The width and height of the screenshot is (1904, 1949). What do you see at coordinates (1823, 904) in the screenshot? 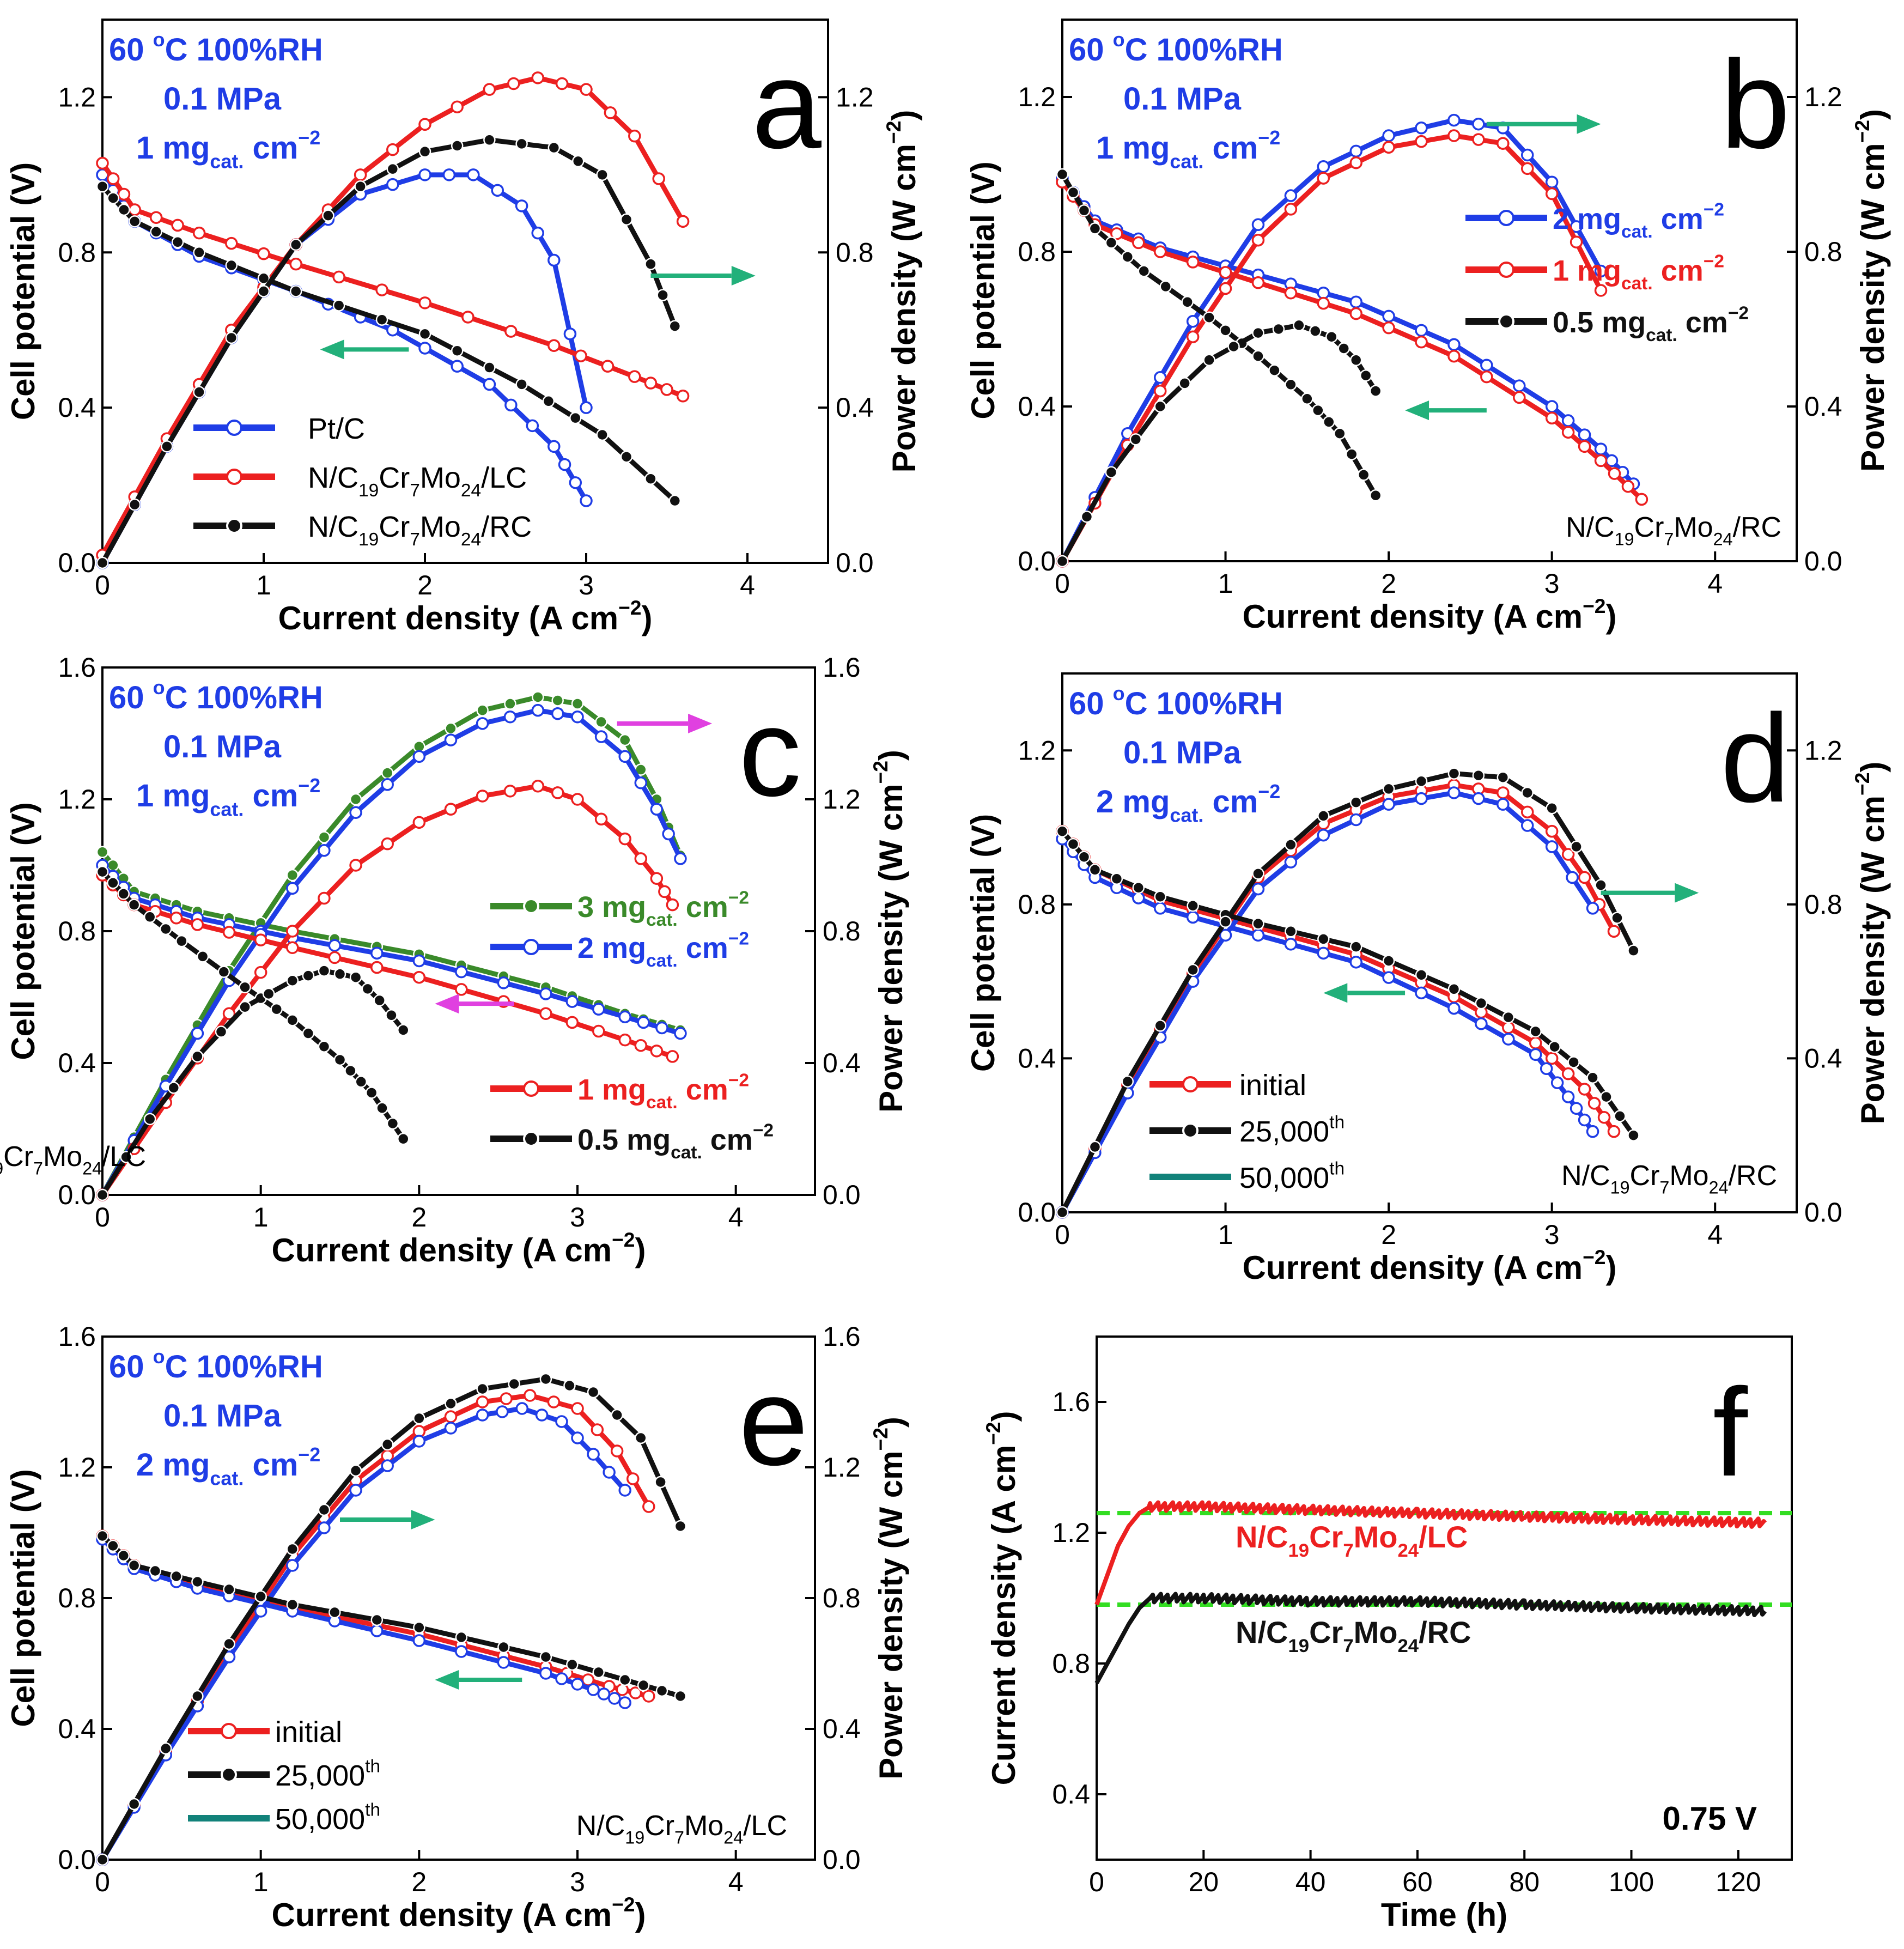
I see `y2-tick-label: 0.8` at bounding box center [1823, 904].